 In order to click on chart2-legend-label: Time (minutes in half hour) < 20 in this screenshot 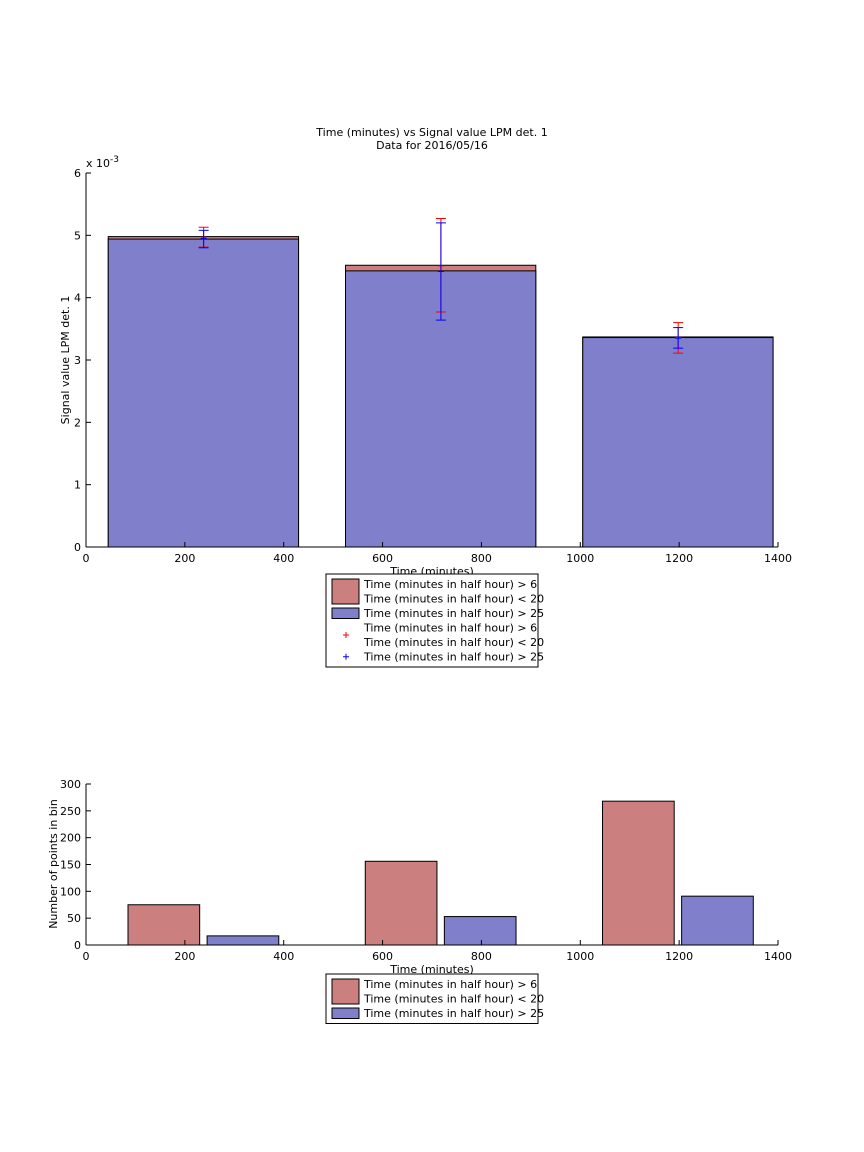, I will do `click(453, 999)`.